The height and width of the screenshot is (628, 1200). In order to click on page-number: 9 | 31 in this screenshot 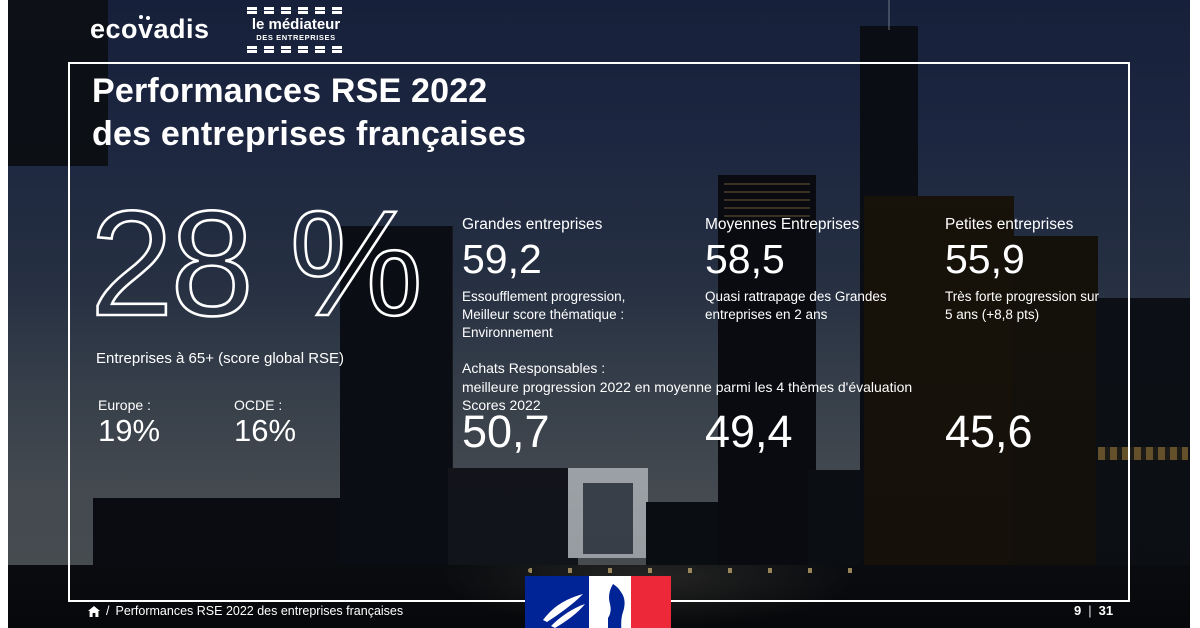, I will do `click(1093, 610)`.